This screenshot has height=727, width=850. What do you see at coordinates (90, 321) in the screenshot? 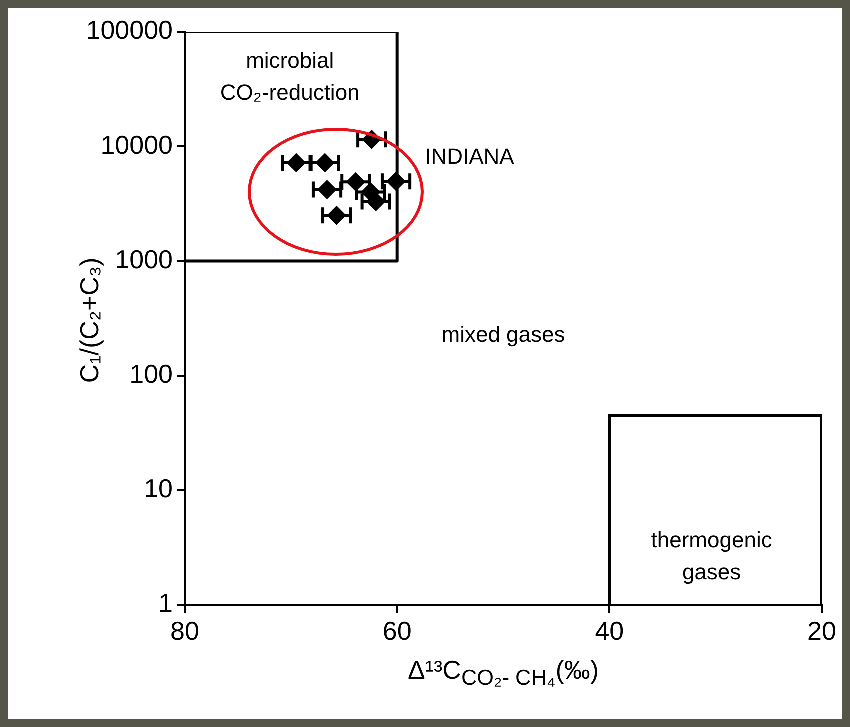
I see `y-axis-title: C₁/(C₂+C₃)` at bounding box center [90, 321].